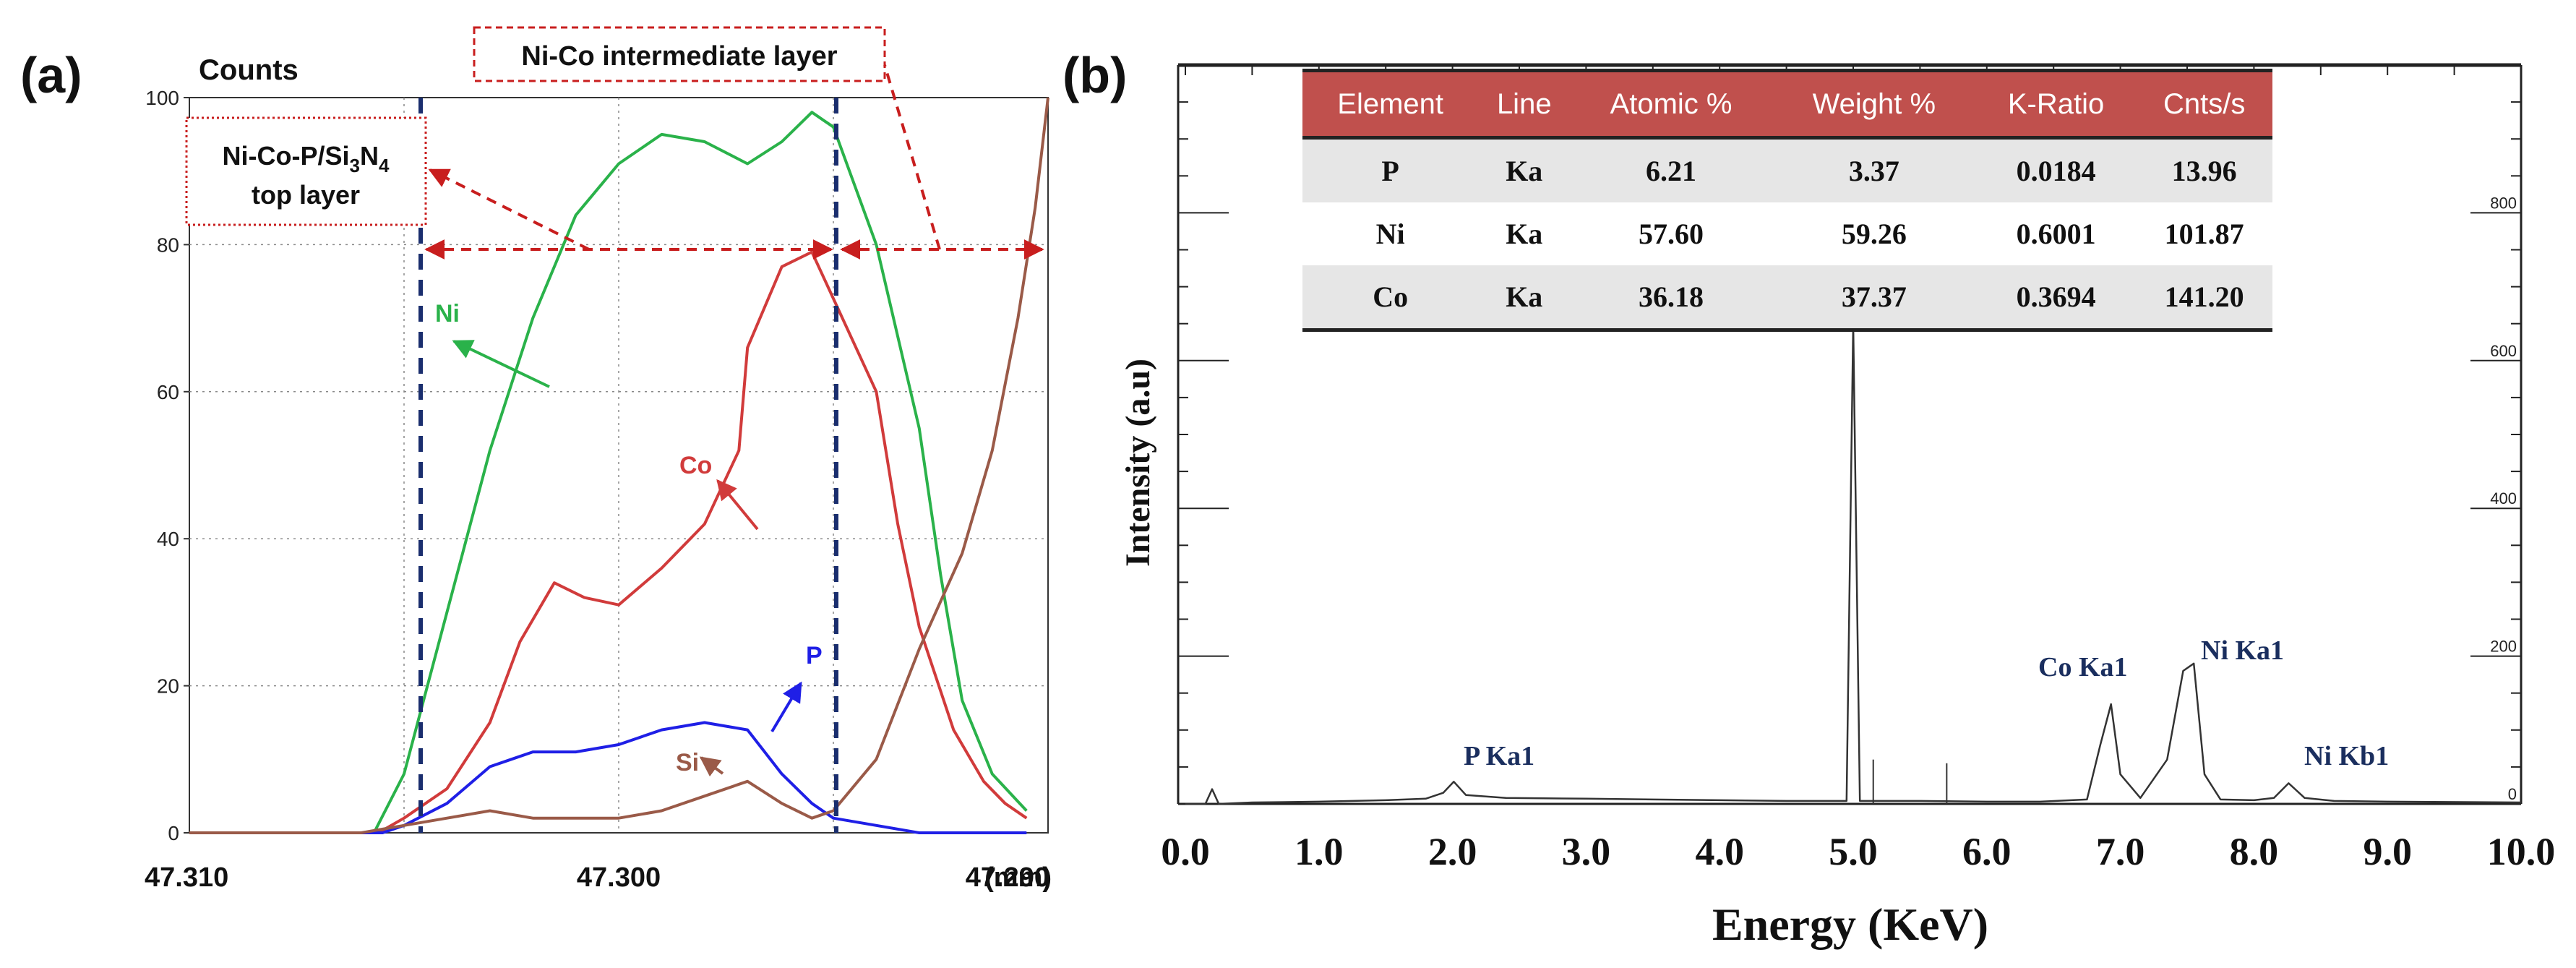 Image resolution: width=2576 pixels, height=968 pixels. I want to click on x-axis-title-energy: Energy (KeV), so click(1850, 924).